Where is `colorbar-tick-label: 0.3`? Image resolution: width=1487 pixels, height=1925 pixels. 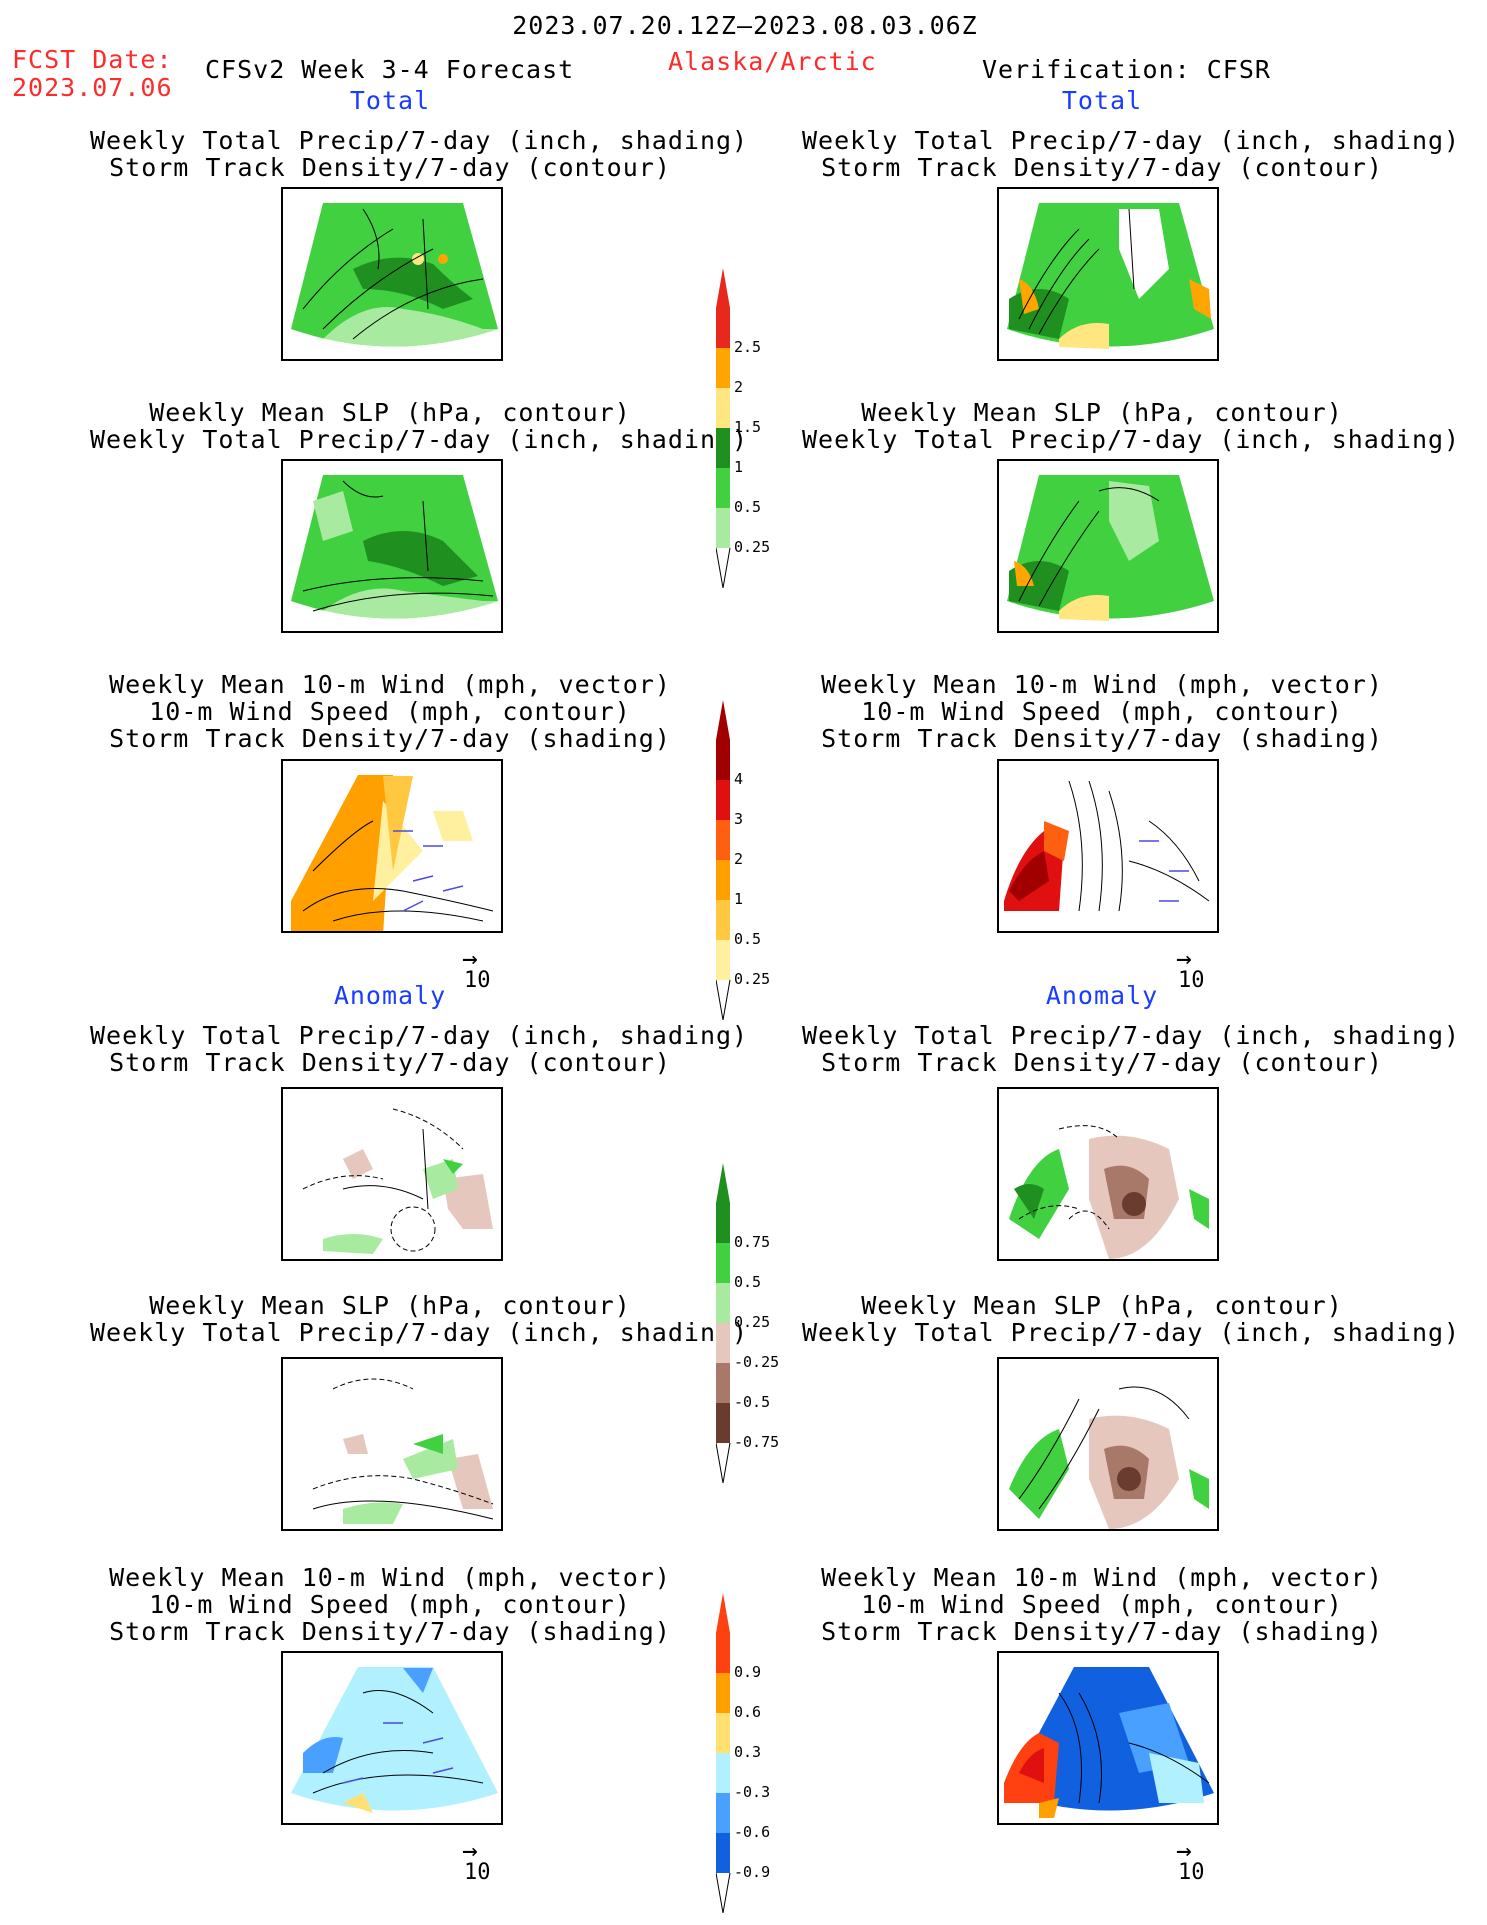 colorbar-tick-label: 0.3 is located at coordinates (748, 1752).